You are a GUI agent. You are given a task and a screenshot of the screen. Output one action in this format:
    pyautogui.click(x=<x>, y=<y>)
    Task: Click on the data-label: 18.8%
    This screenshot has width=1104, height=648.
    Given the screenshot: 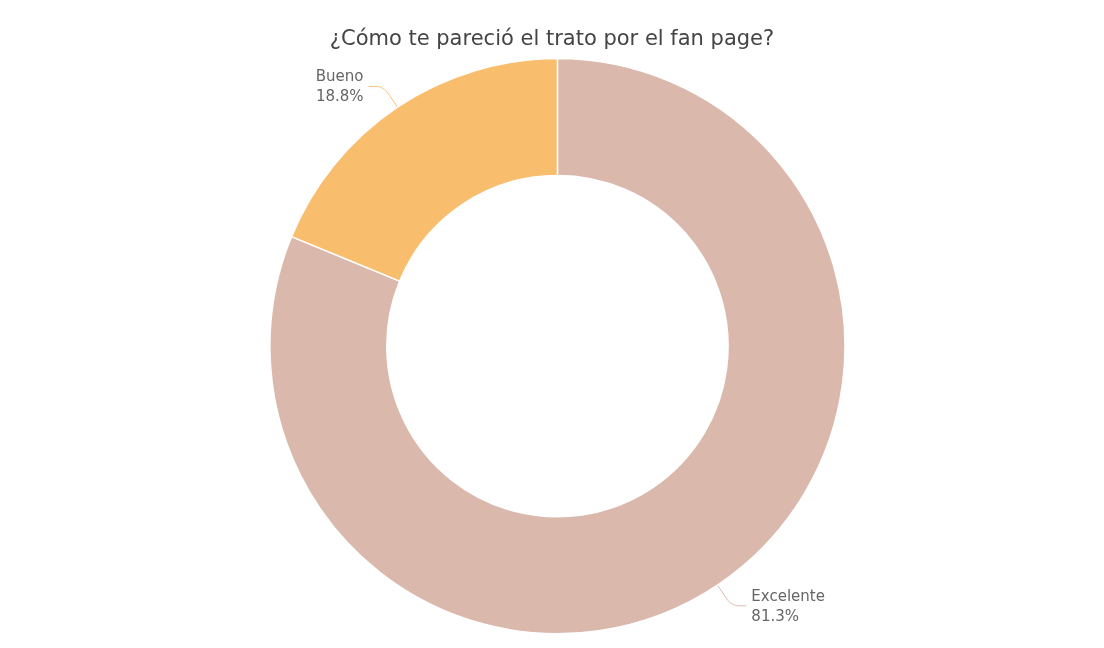 What is the action you would take?
    pyautogui.click(x=339, y=96)
    